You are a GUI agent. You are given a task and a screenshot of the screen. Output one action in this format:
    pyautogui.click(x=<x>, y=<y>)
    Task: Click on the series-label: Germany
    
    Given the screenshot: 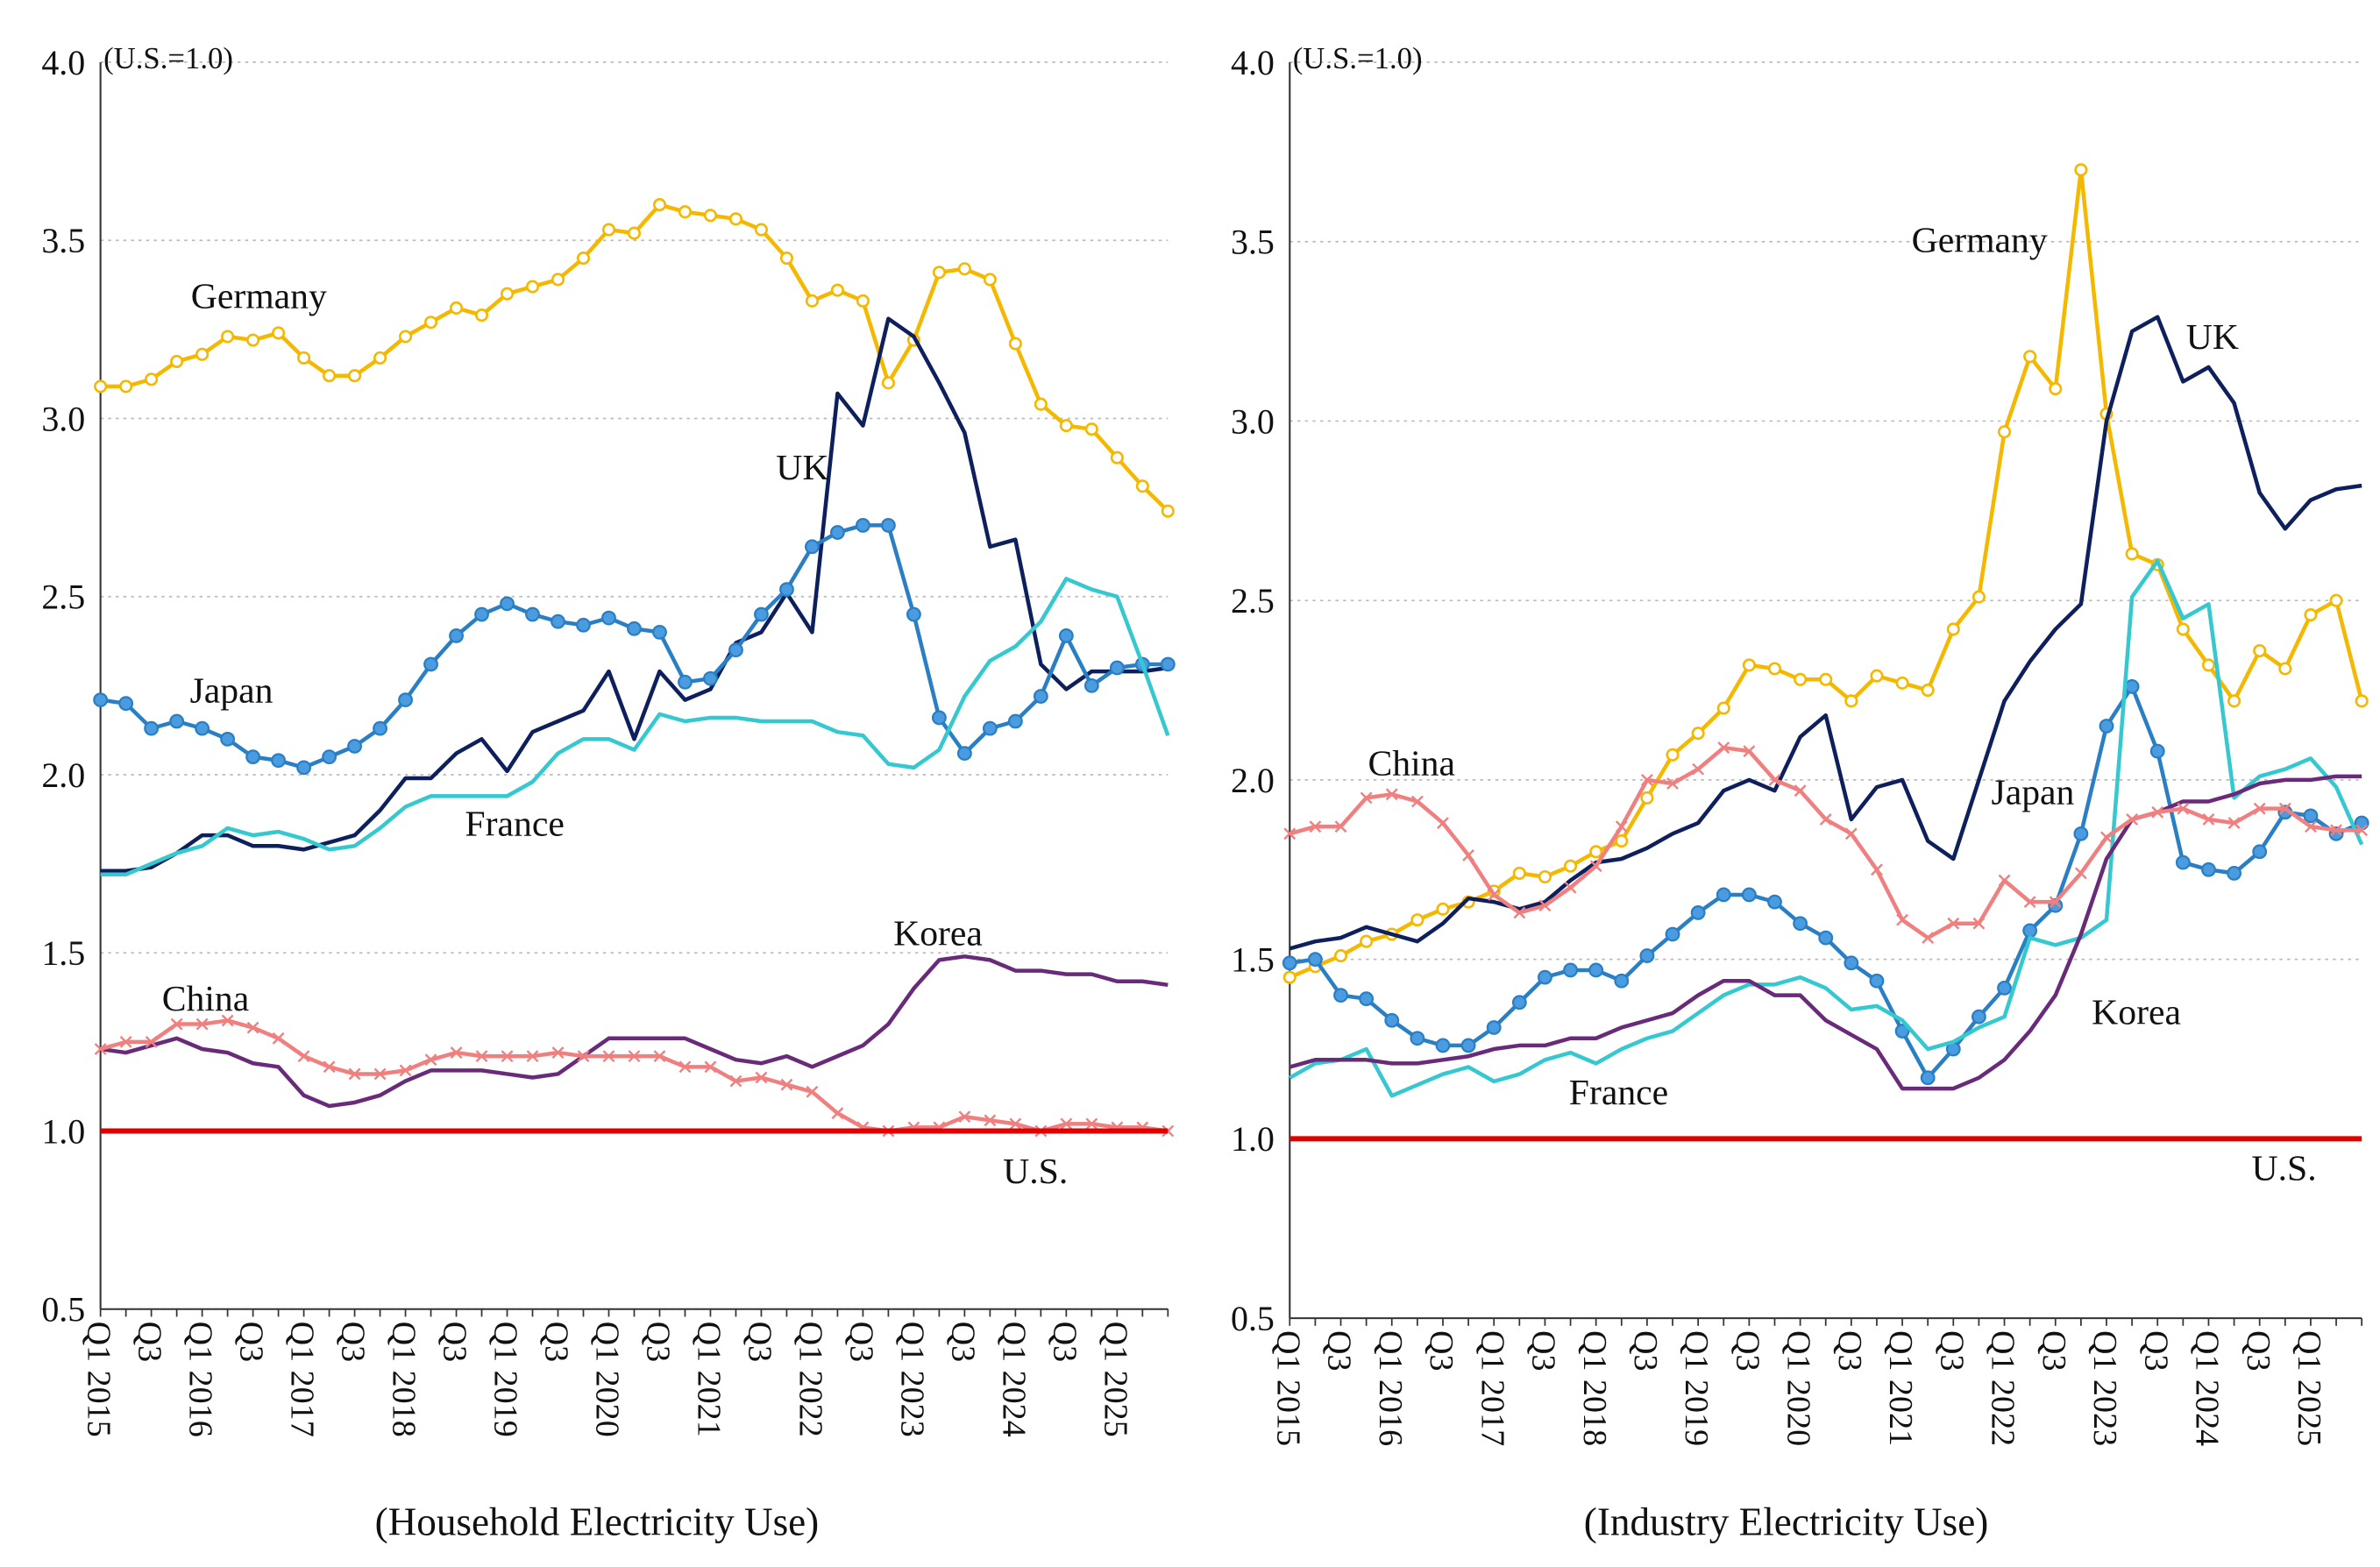 What is the action you would take?
    pyautogui.click(x=1980, y=240)
    